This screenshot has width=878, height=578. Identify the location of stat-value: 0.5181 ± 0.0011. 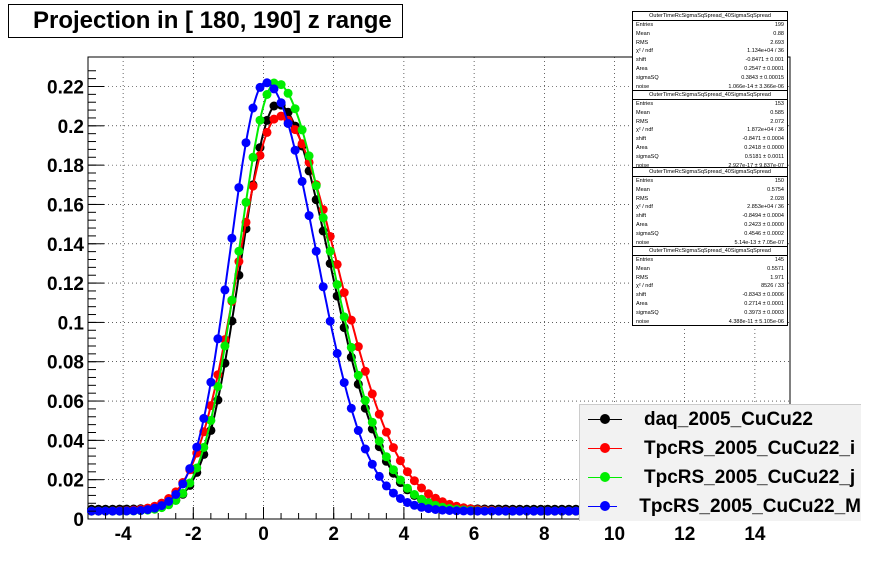
(764, 156).